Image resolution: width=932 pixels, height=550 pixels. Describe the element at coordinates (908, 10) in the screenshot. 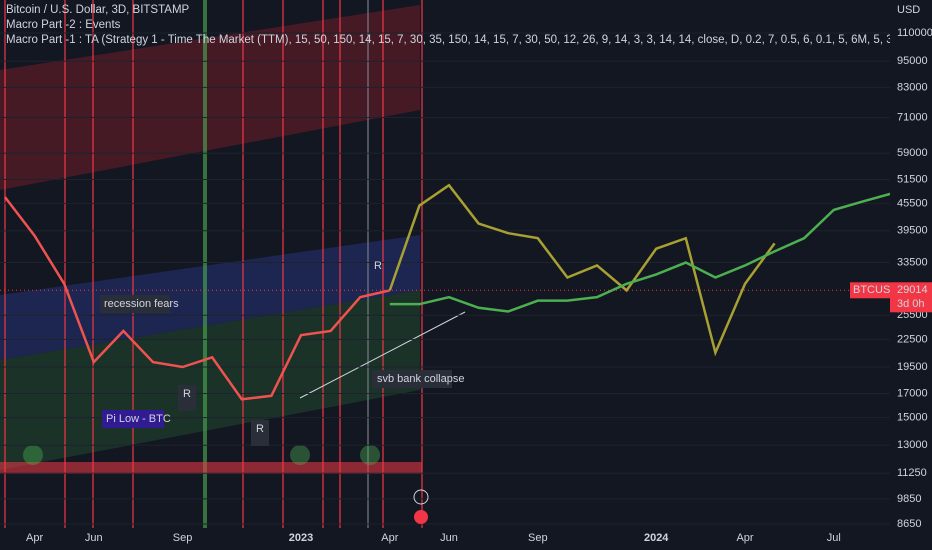

I see `currency: USD` at that location.